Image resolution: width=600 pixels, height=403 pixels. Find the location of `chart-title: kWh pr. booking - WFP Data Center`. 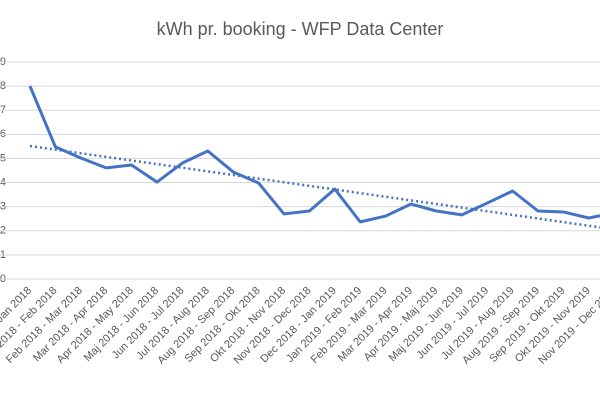

chart-title: kWh pr. booking - WFP Data Center is located at coordinates (300, 29).